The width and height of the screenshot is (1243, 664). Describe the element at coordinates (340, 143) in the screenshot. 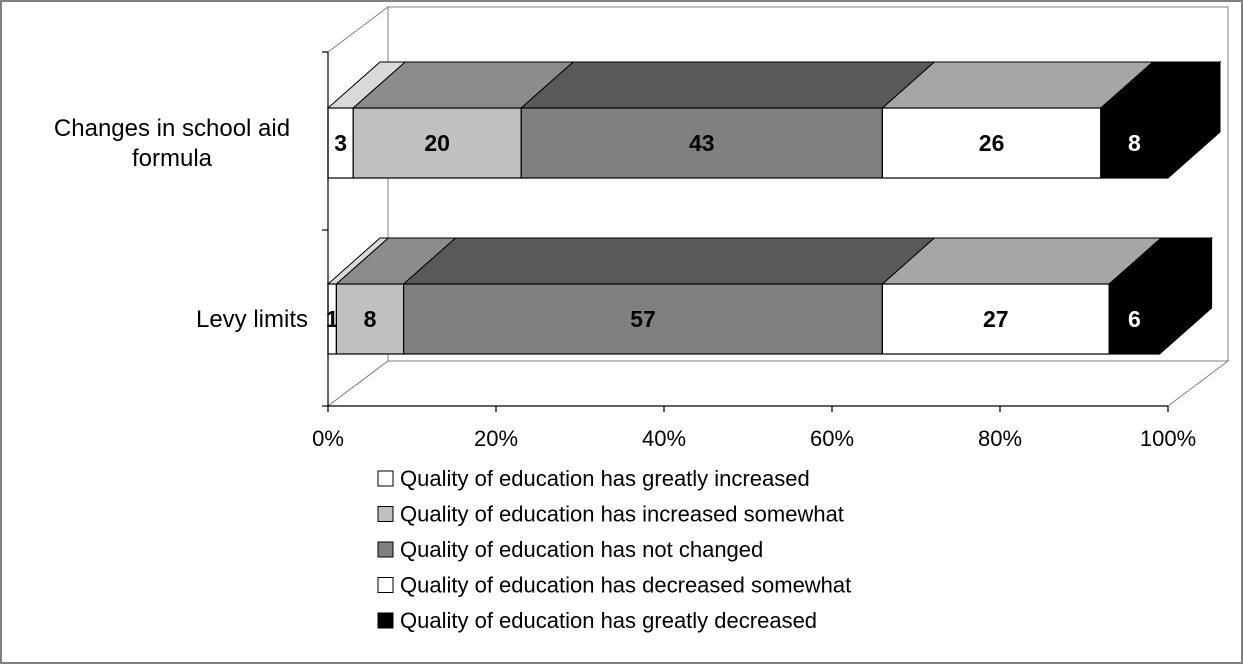

I see `data-label: 3` at that location.